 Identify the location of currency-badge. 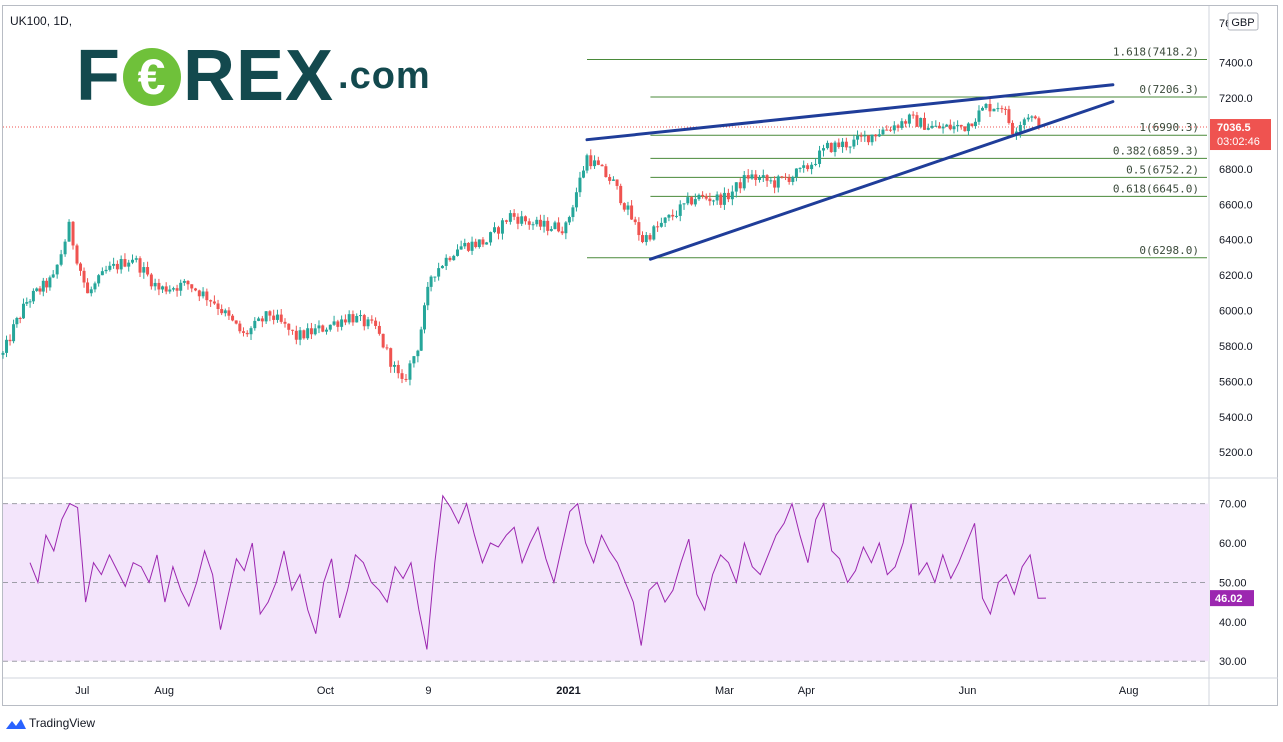
(1243, 21).